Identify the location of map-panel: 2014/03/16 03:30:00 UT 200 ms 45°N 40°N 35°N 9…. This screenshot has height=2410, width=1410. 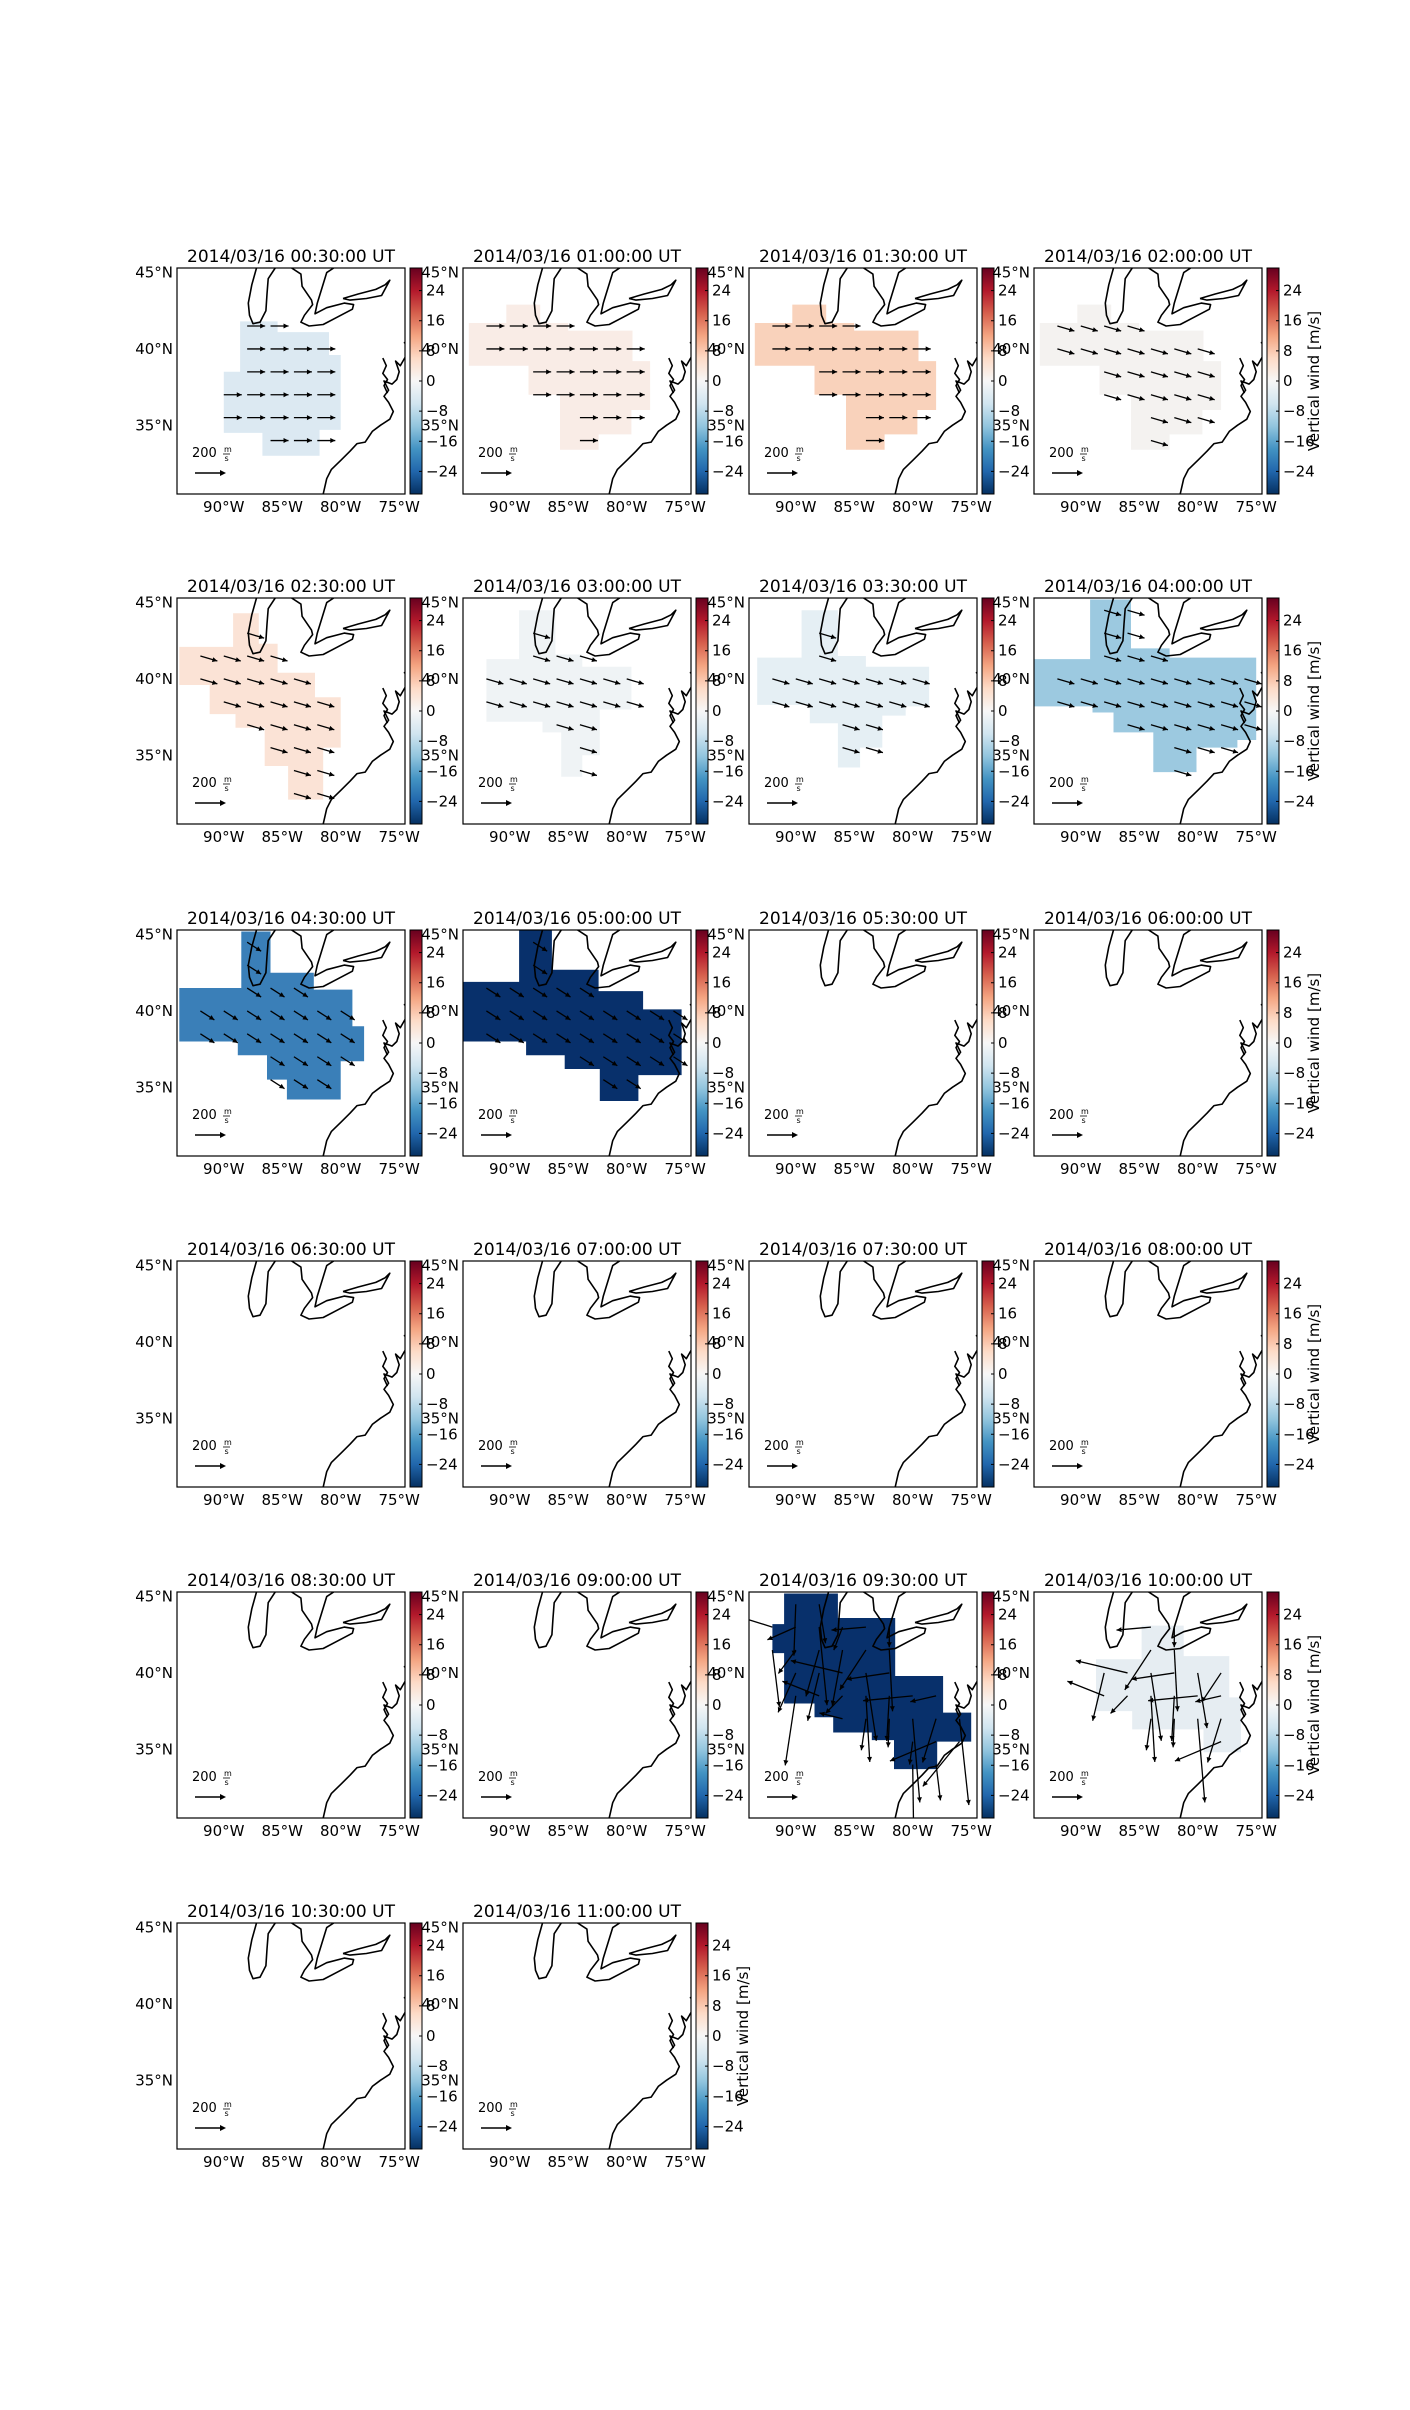
(868, 711).